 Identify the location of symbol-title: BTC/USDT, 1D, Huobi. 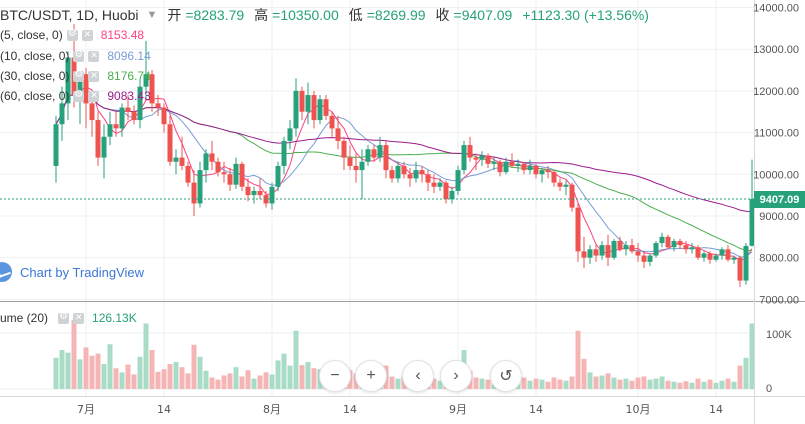
(69, 15).